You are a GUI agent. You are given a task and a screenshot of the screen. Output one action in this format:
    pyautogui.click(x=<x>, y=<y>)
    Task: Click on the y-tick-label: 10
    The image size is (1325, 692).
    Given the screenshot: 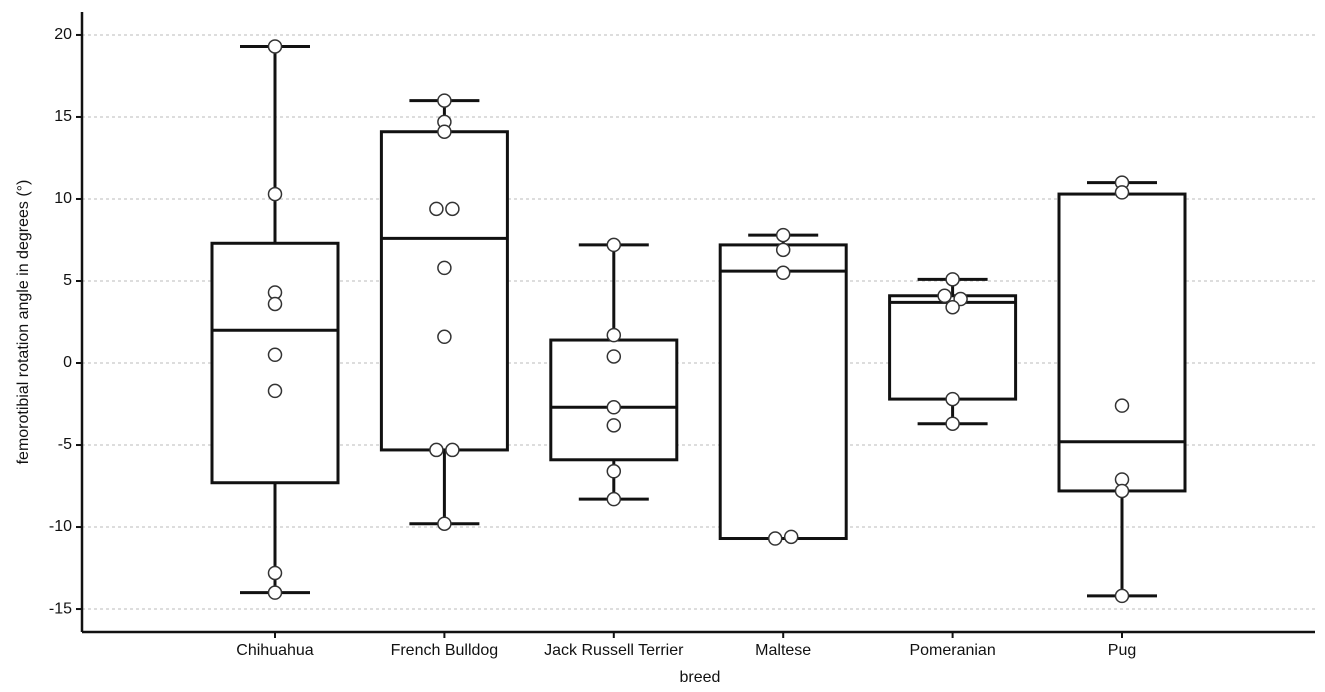 What is the action you would take?
    pyautogui.click(x=63, y=198)
    